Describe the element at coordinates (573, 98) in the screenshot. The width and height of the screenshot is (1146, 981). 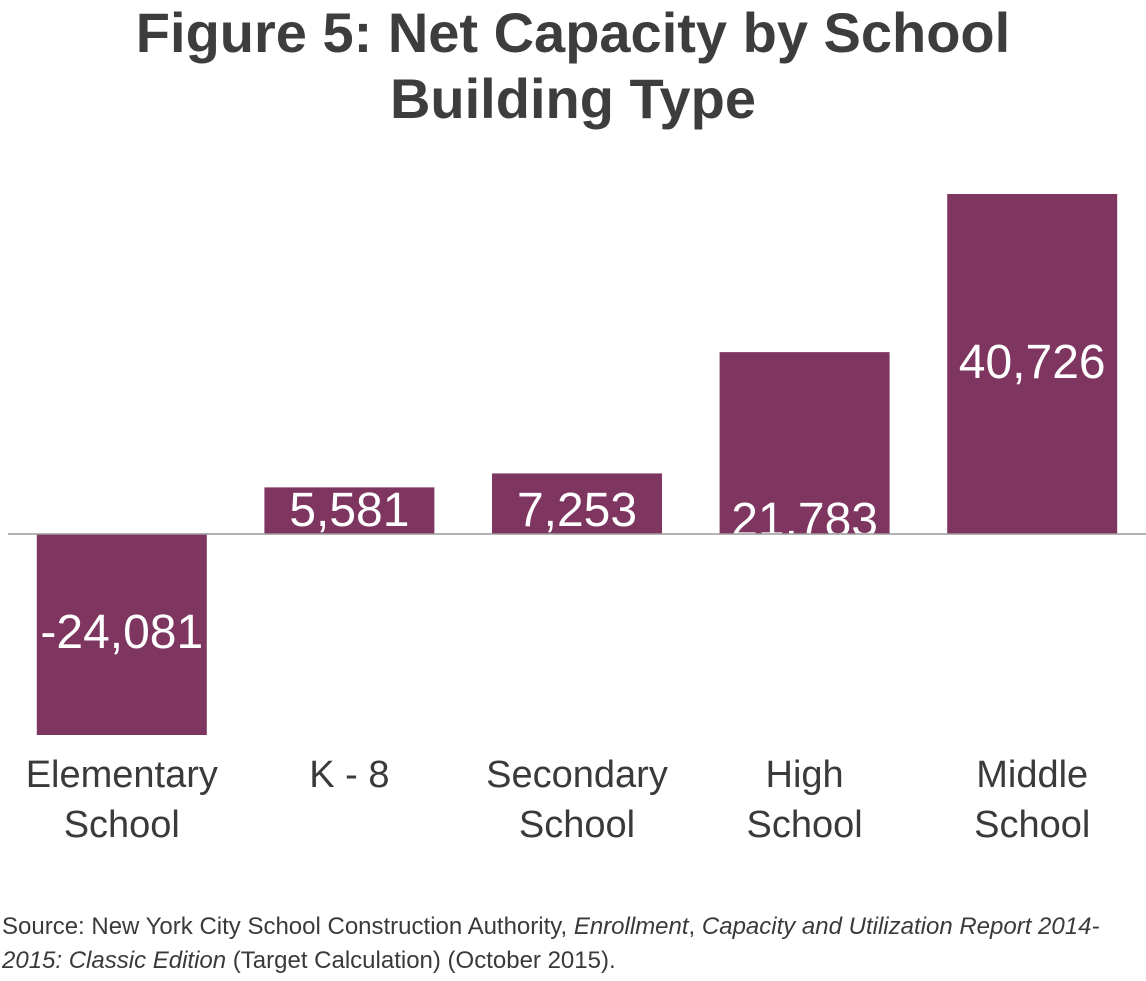
I see `chart-title-line-2: Building Type` at that location.